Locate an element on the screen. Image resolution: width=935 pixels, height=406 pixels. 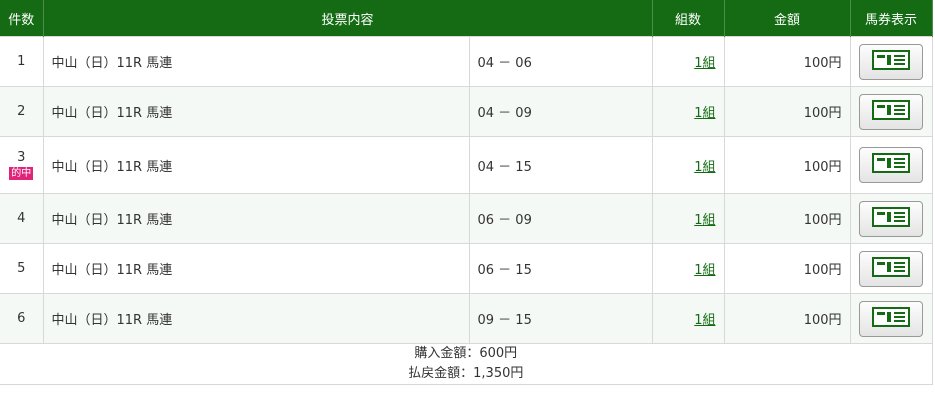
row-number: 5 is located at coordinates (22, 268).